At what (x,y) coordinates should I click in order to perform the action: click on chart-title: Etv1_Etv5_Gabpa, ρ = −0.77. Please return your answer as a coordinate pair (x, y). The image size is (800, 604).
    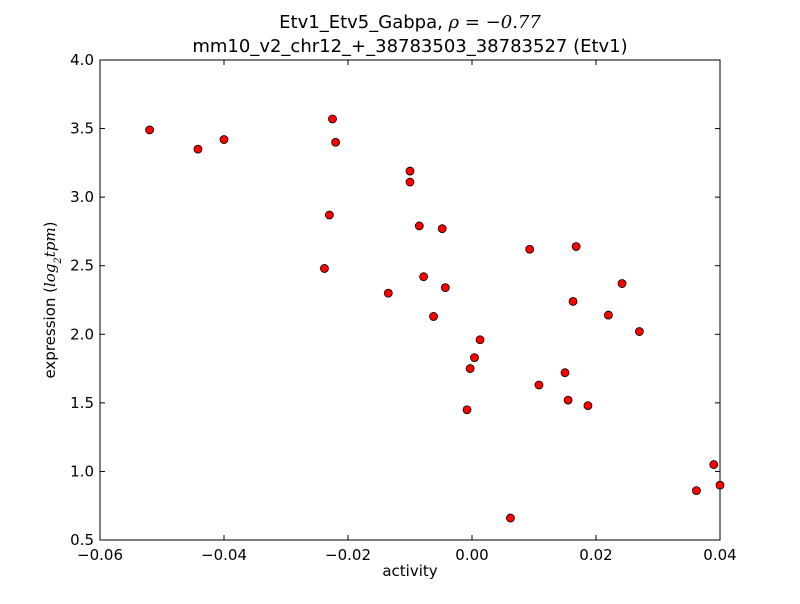
    Looking at the image, I should click on (410, 22).